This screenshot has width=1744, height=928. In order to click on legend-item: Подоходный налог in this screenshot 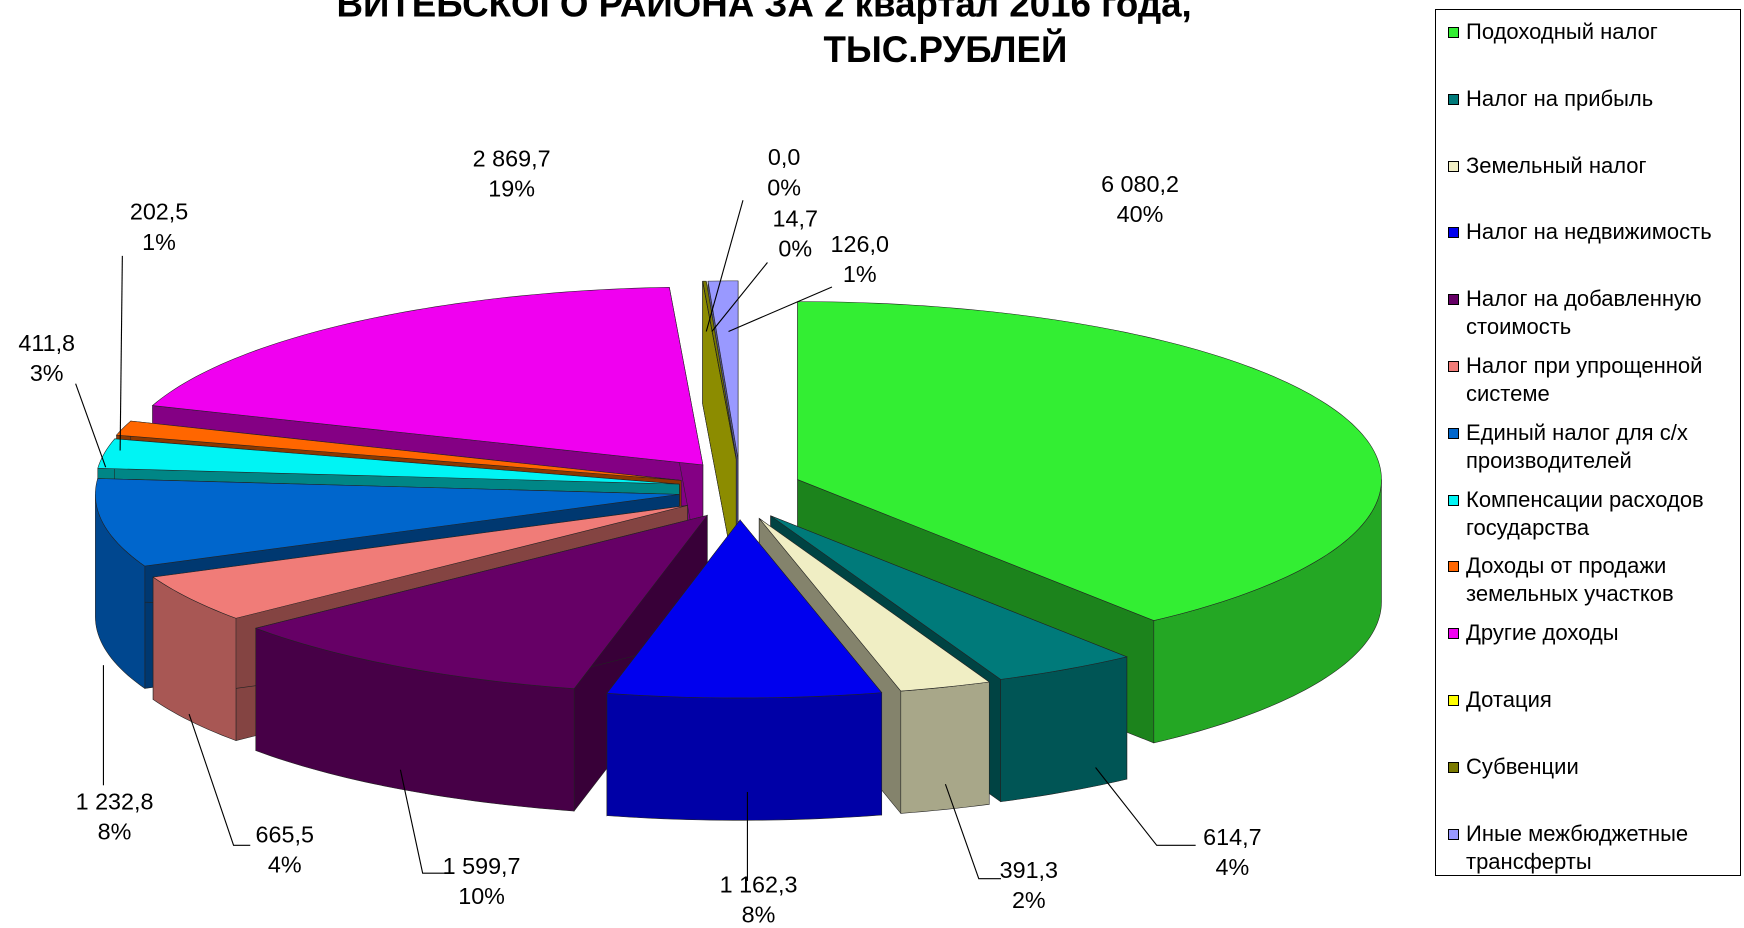, I will do `click(1592, 32)`.